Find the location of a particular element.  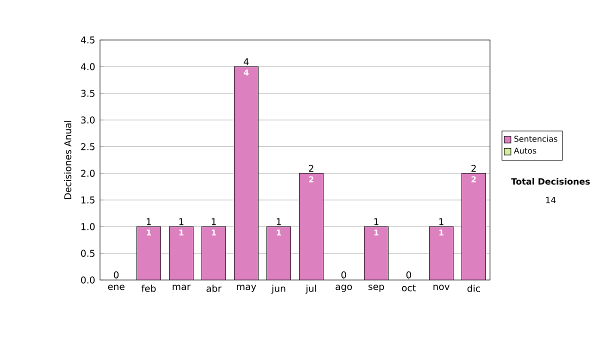

x-tick-label: may is located at coordinates (246, 288).